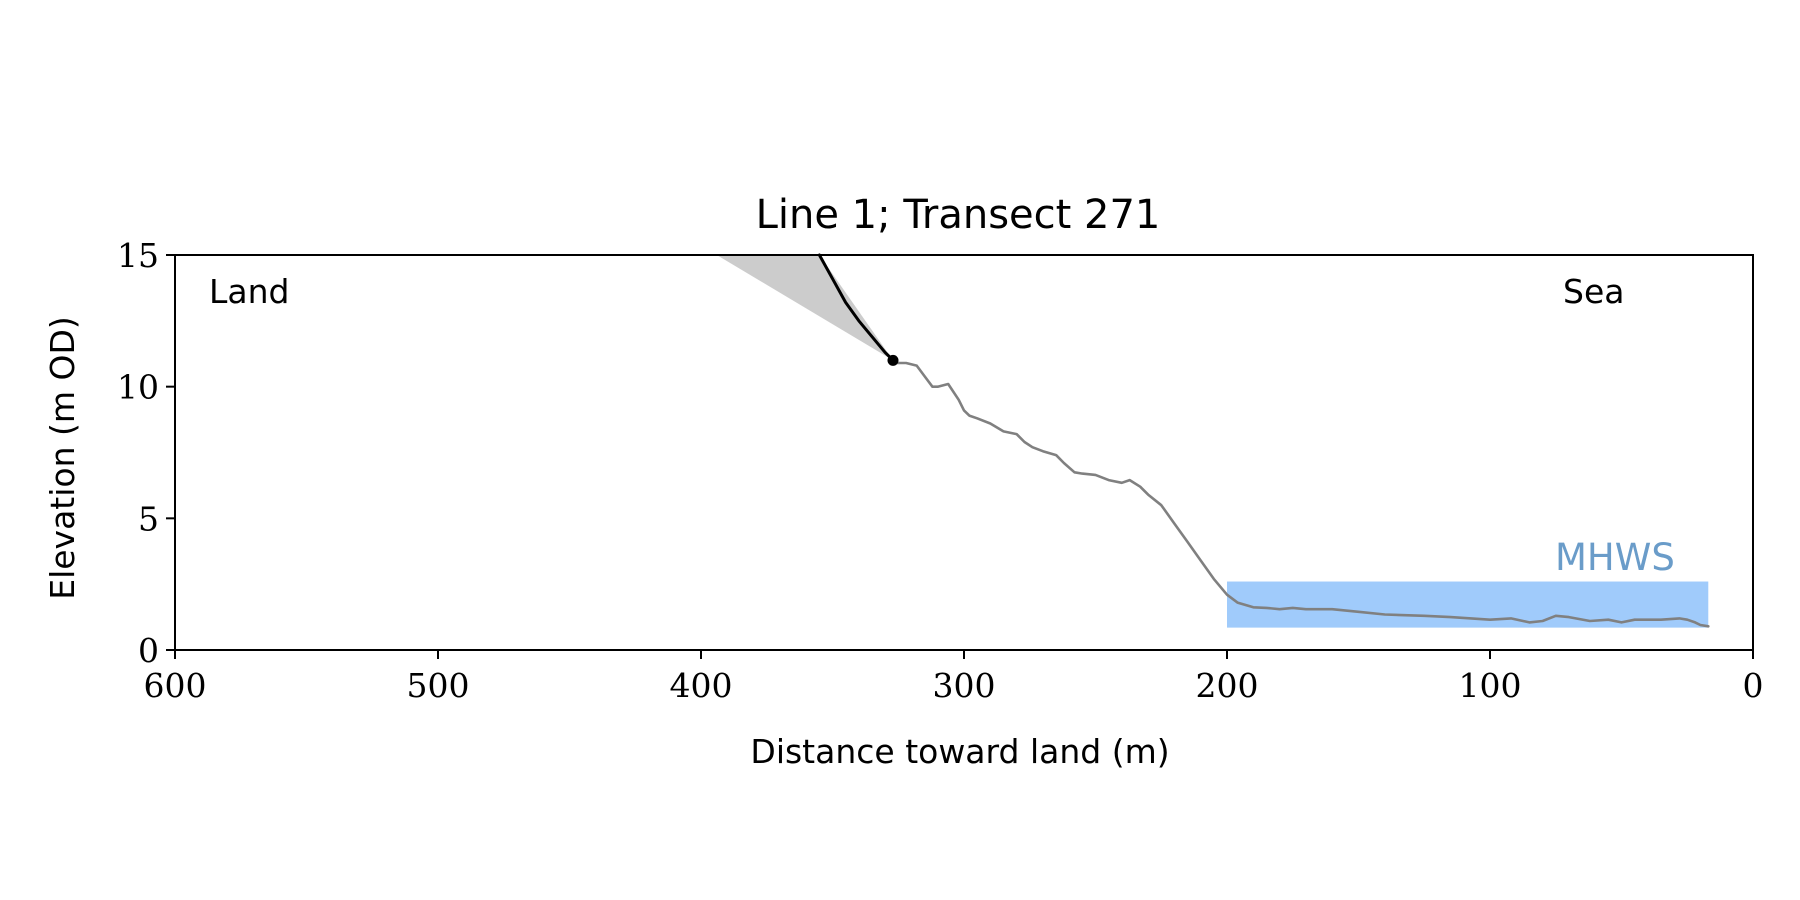  I want to click on mhws-label: MHWS, so click(1615, 557).